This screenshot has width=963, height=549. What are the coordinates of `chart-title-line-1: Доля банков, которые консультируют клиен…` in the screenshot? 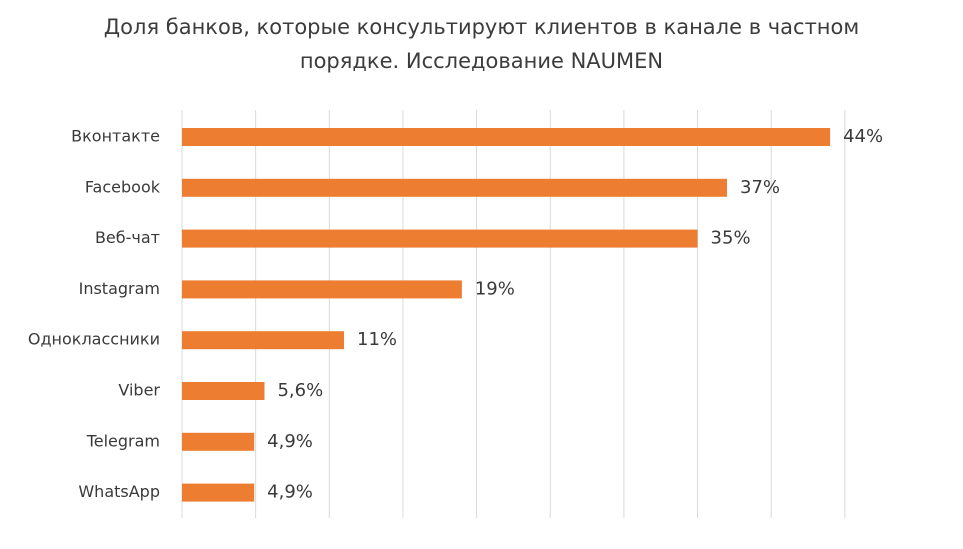 It's located at (481, 27).